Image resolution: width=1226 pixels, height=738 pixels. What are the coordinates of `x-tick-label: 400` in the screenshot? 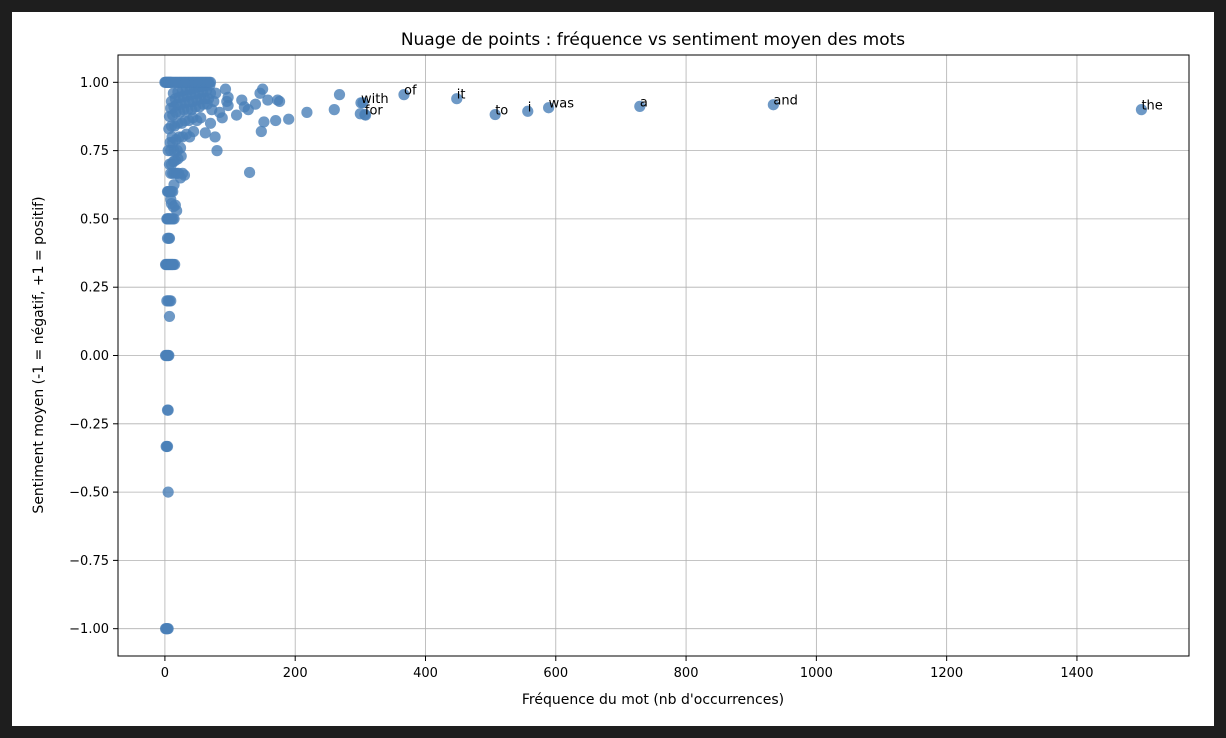 It's located at (425, 673).